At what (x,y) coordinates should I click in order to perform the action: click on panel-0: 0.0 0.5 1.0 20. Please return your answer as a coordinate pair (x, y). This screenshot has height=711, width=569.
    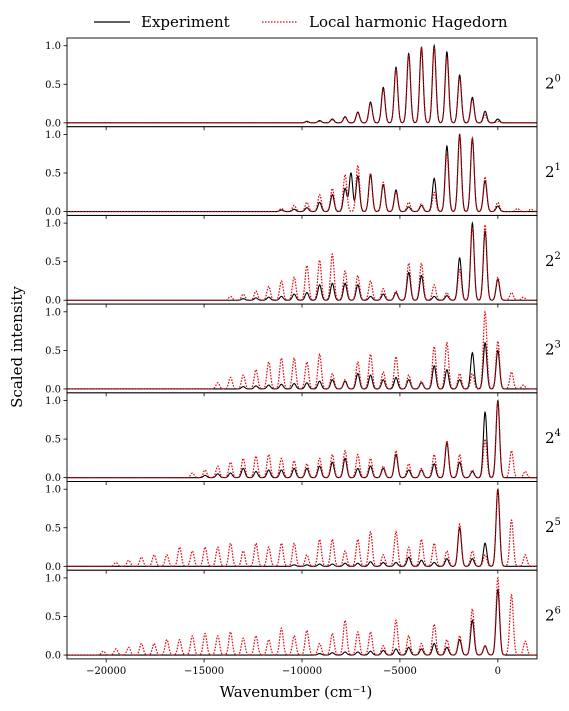
    Looking at the image, I should click on (303, 84).